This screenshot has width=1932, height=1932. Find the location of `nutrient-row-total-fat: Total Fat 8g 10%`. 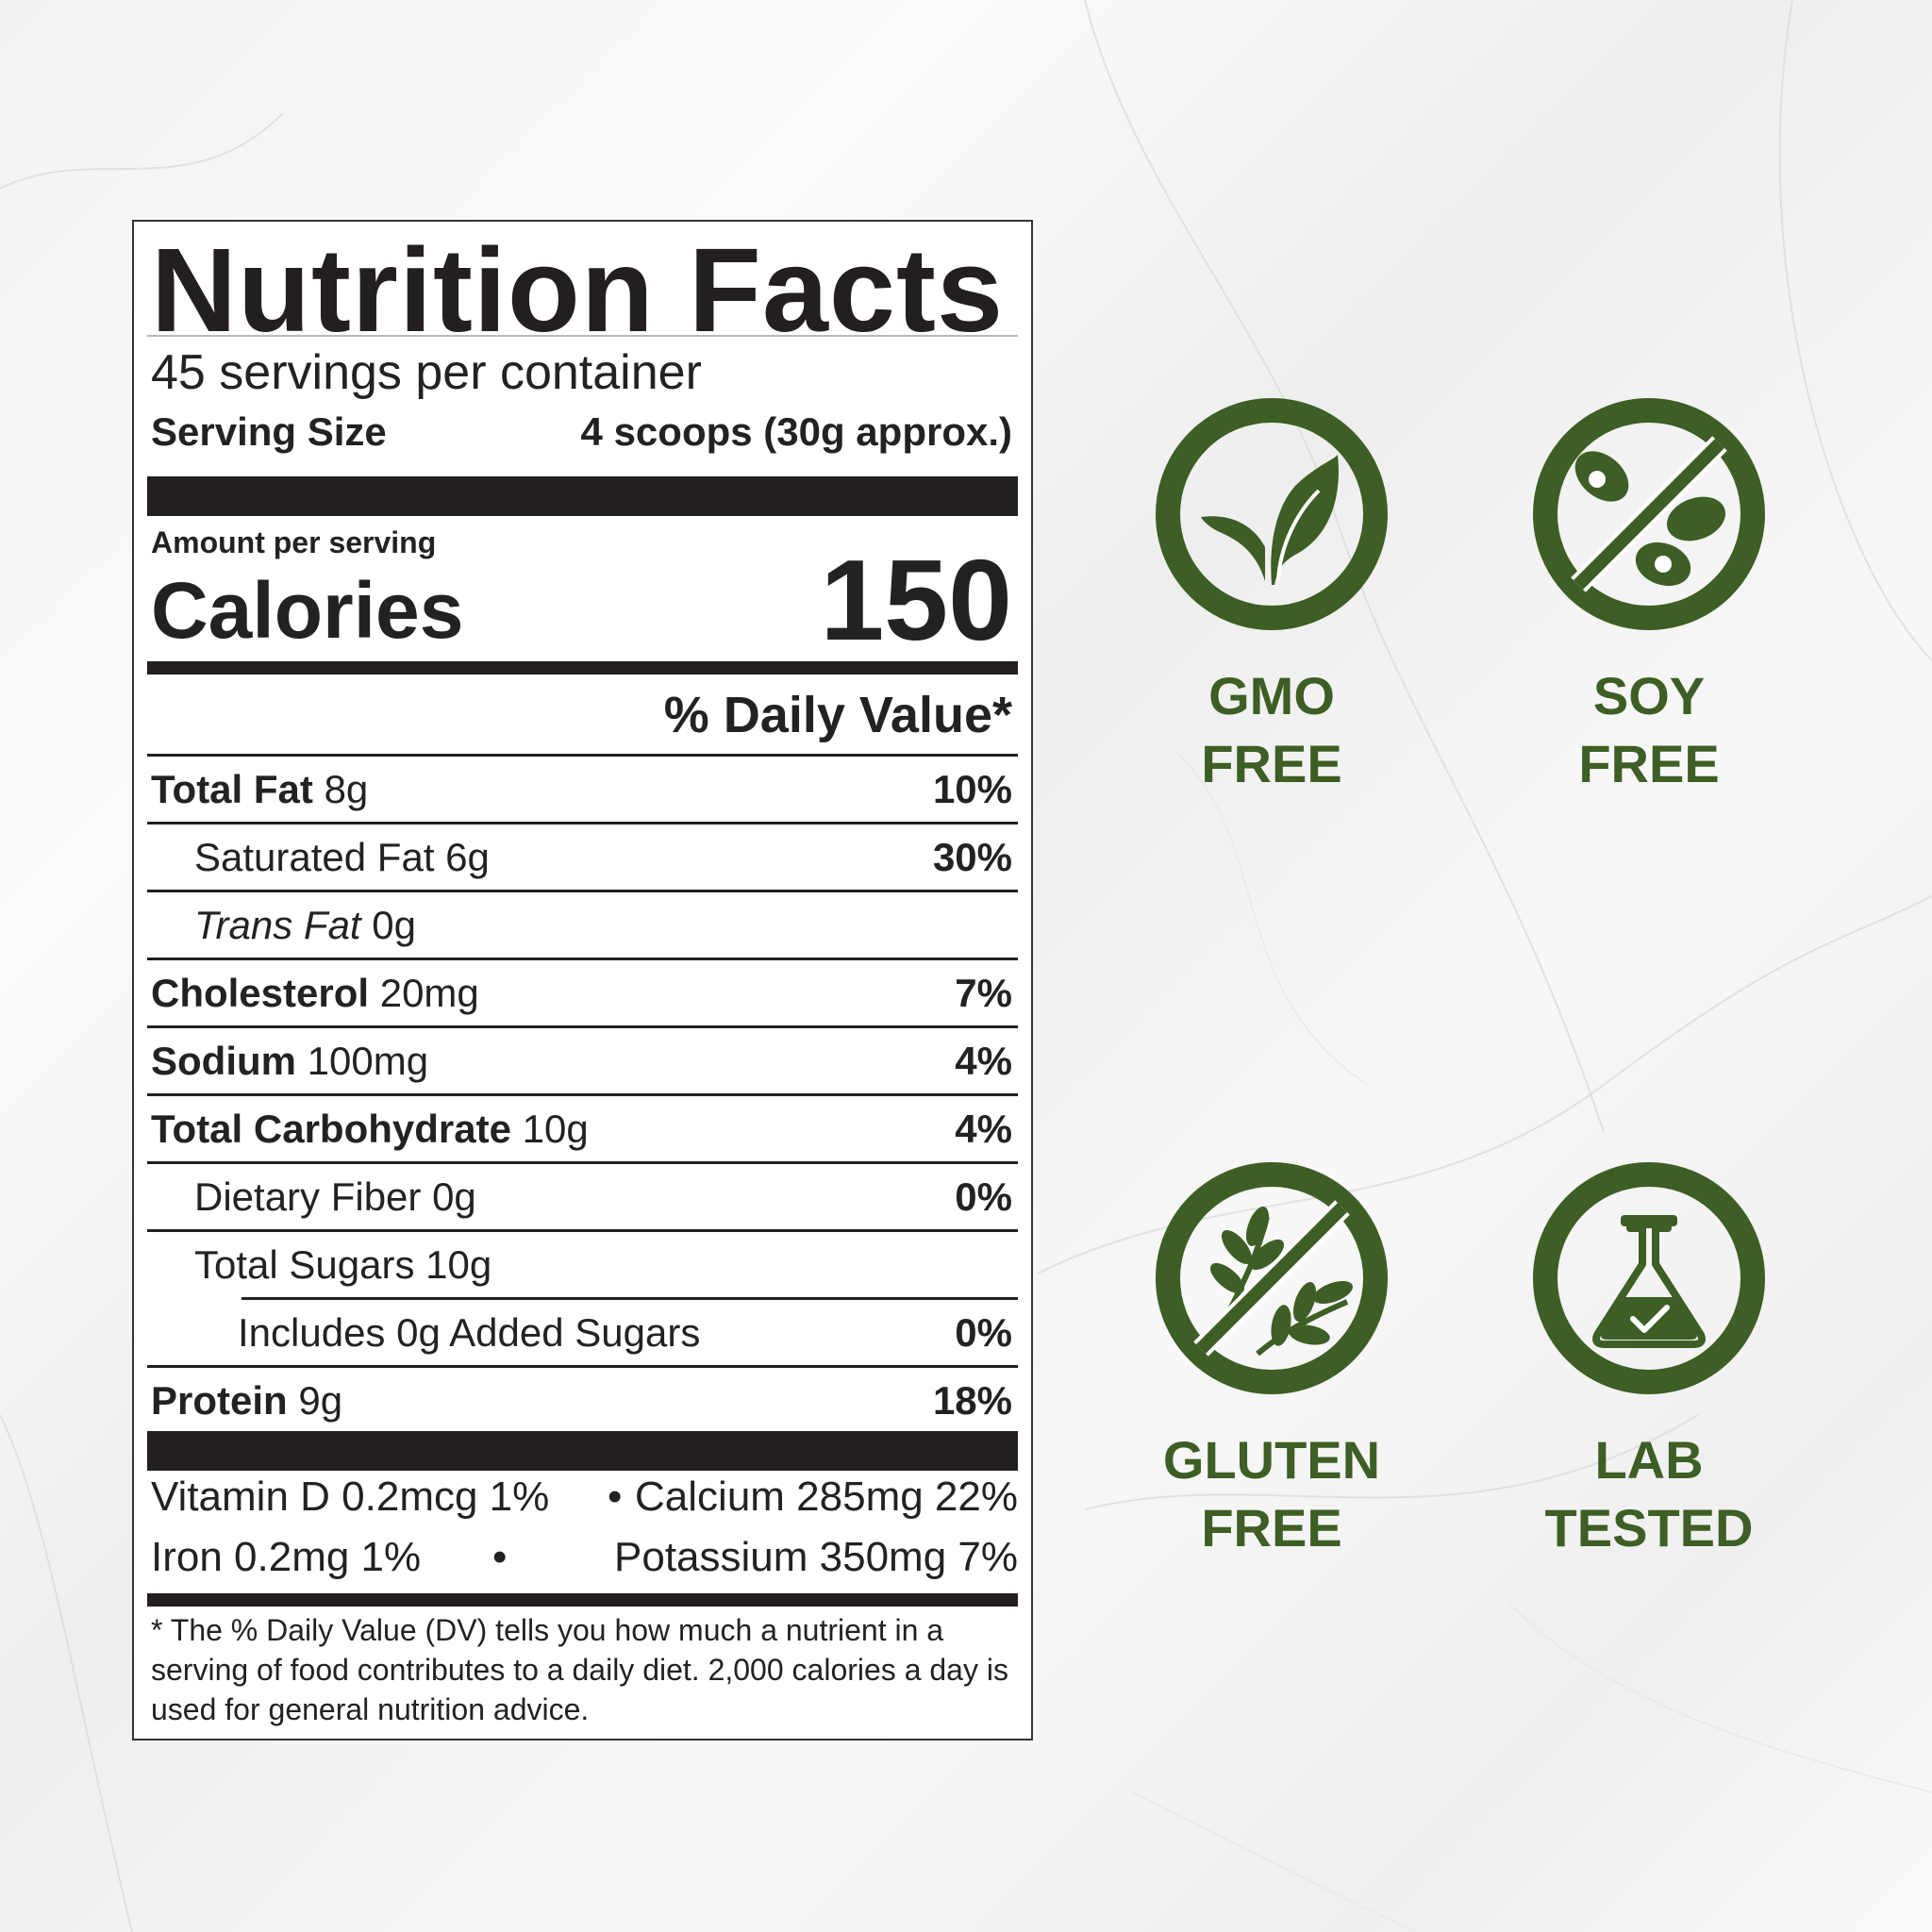

nutrient-row-total-fat: Total Fat 8g 10% is located at coordinates (583, 790).